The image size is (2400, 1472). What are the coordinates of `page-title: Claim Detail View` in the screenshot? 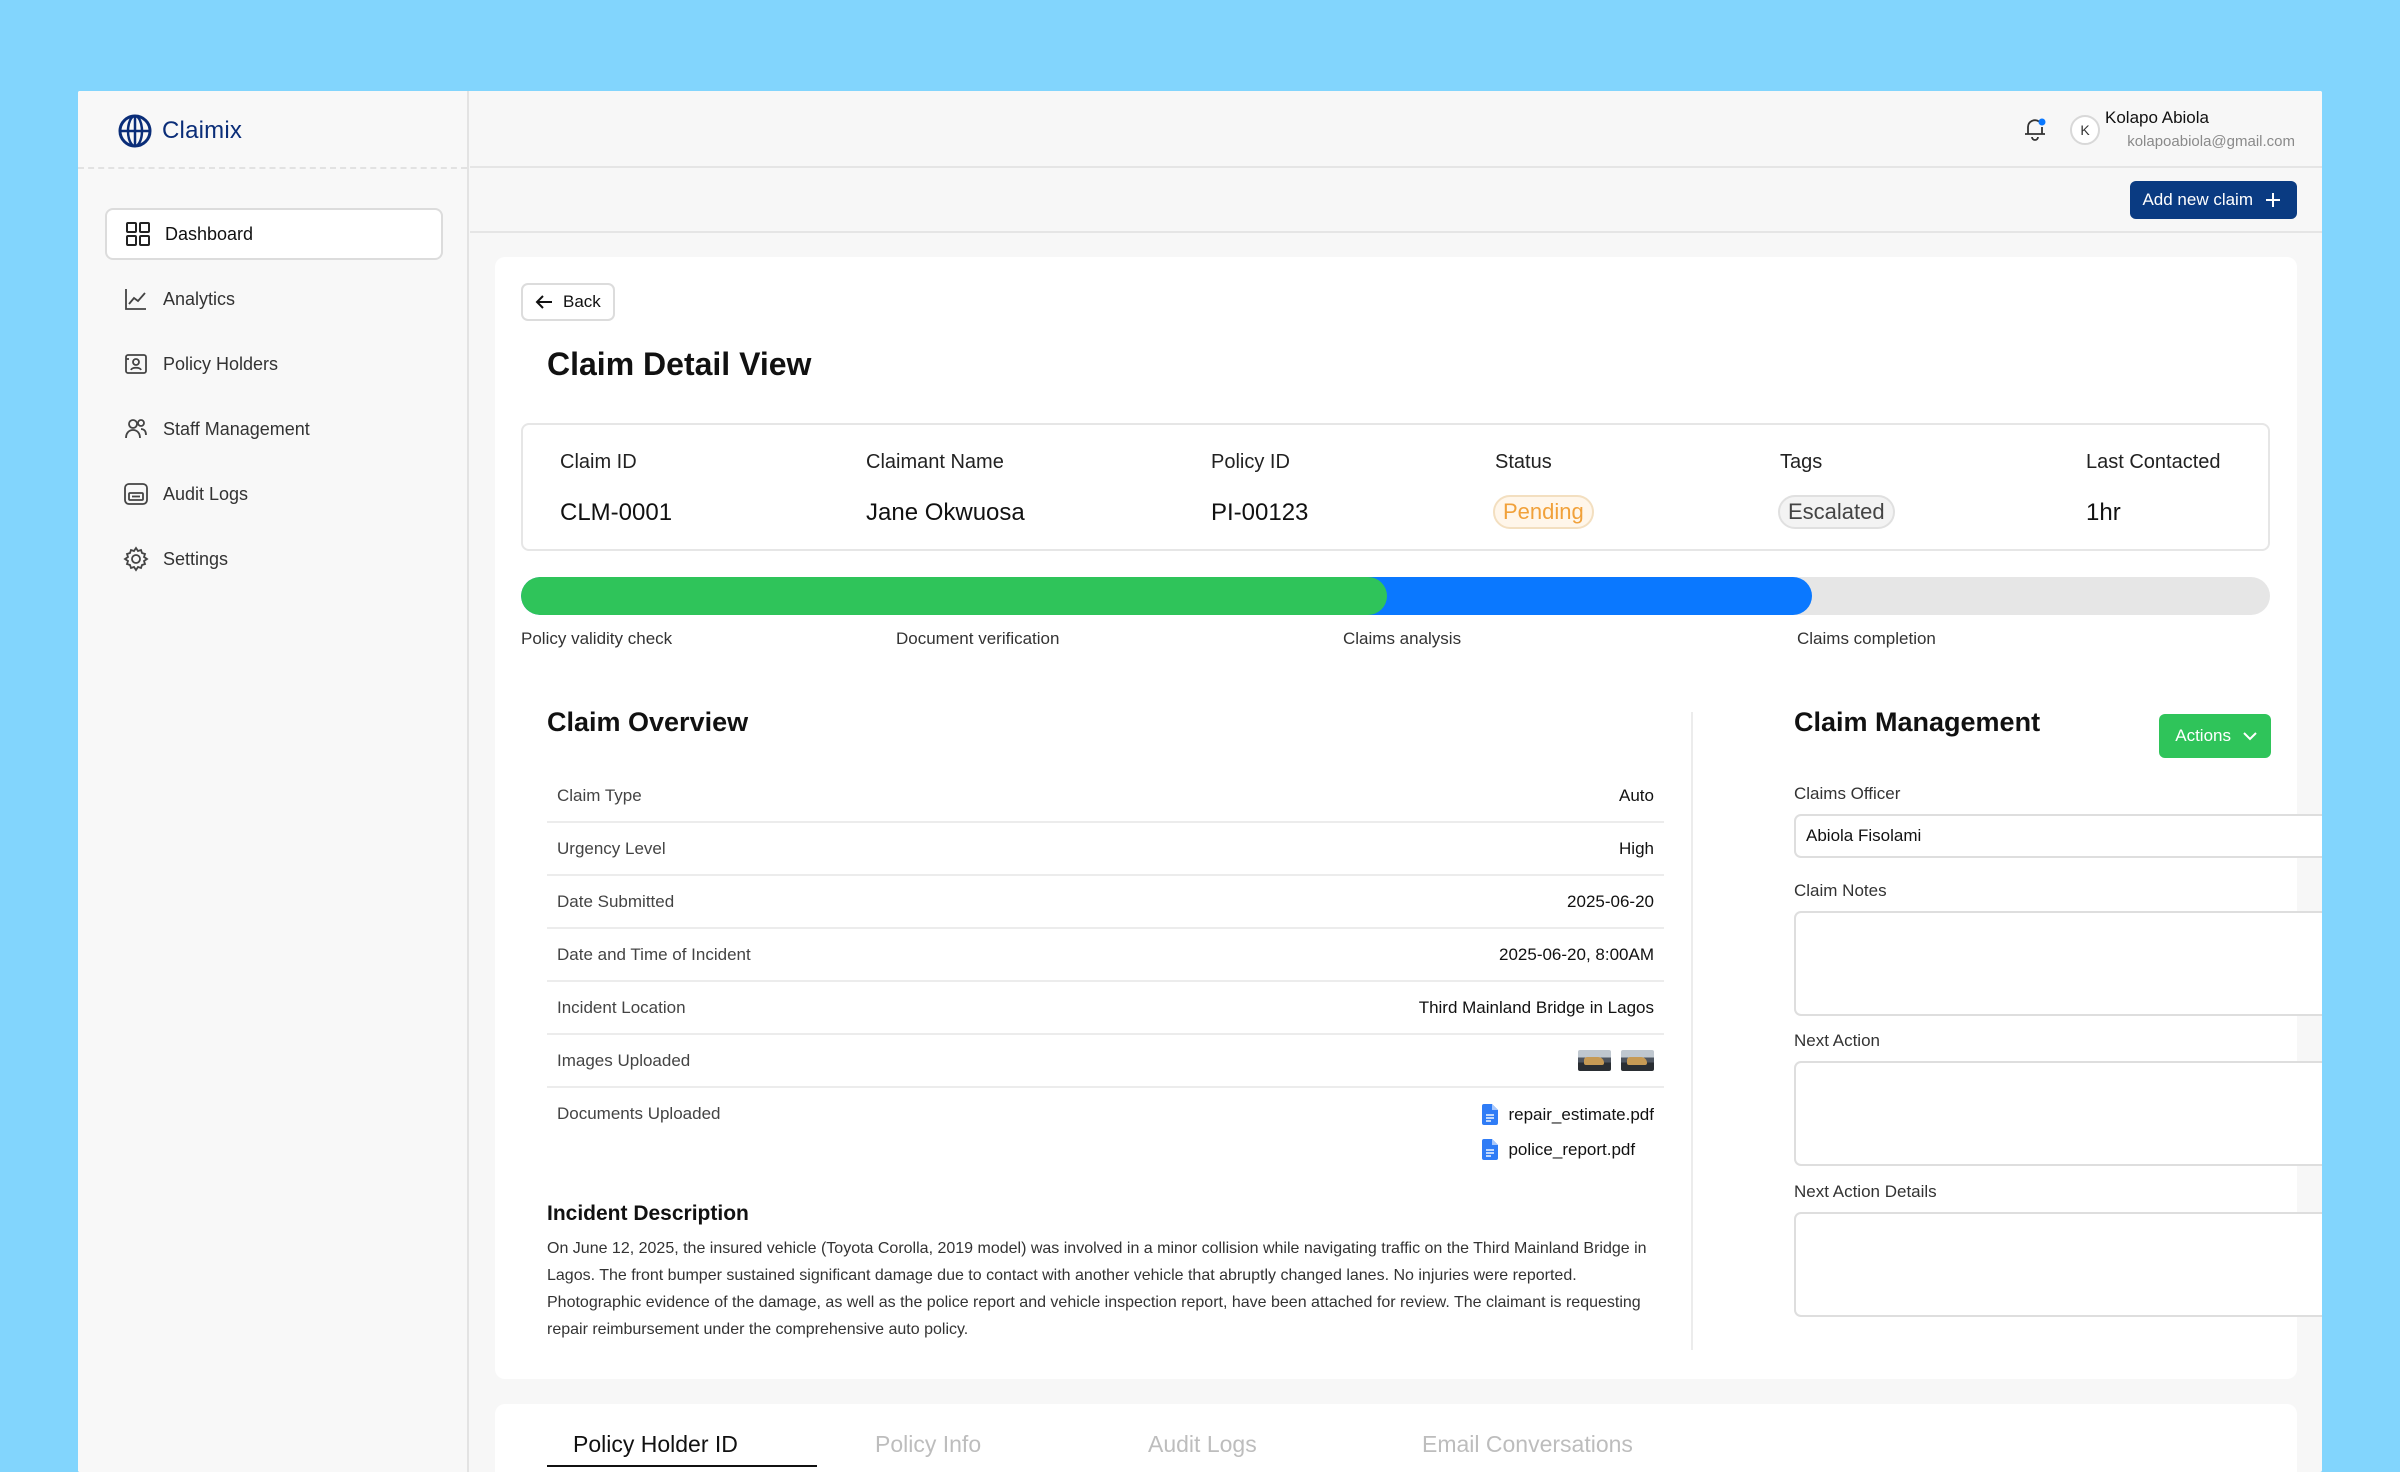 It's located at (679, 364).